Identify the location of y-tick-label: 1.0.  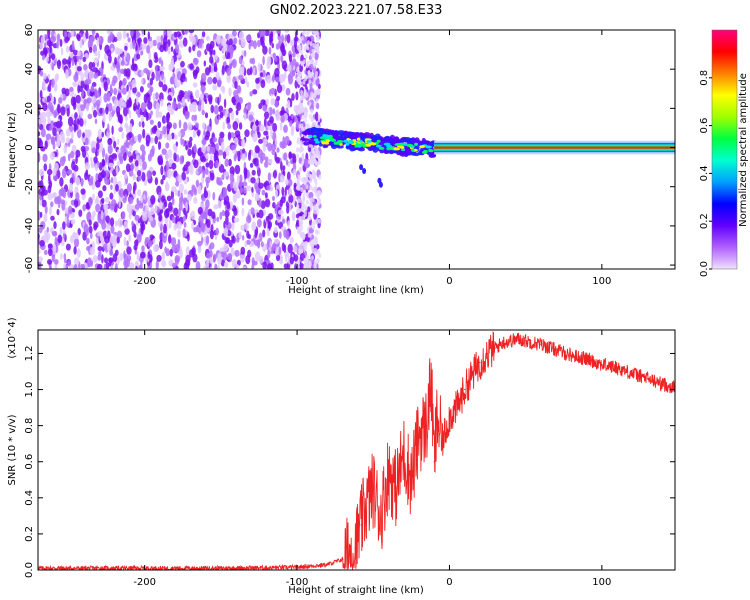
(29, 390).